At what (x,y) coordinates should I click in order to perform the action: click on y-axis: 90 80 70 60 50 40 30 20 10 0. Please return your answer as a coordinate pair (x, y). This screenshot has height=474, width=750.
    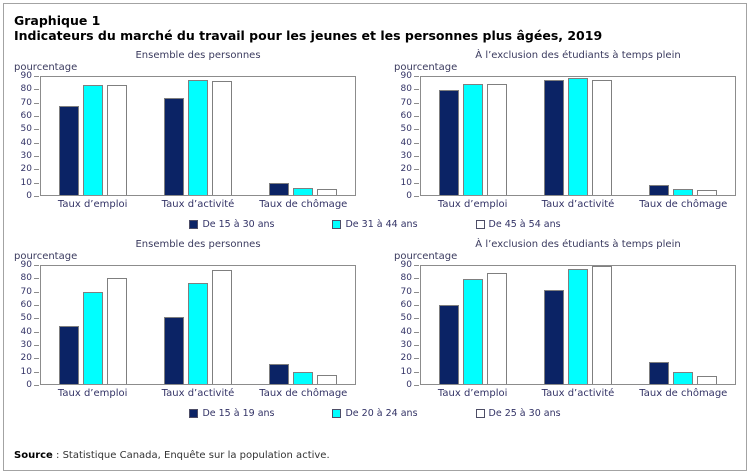
    Looking at the image, I should click on (27, 136).